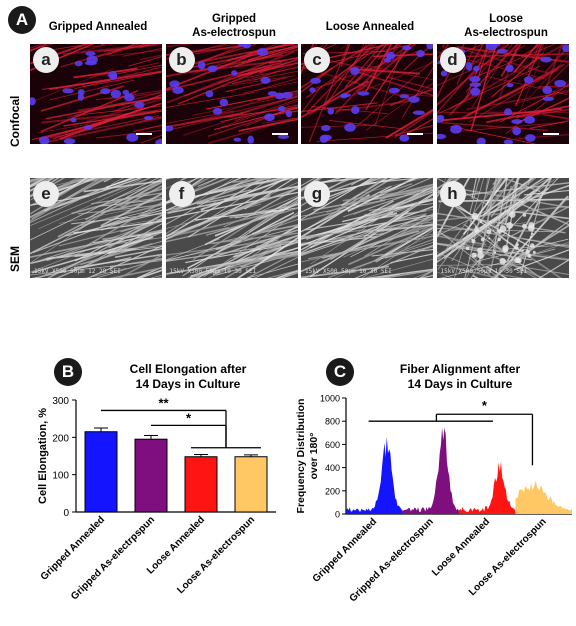 The height and width of the screenshot is (626, 576). Describe the element at coordinates (317, 194) in the screenshot. I see `panel-letter-g: g` at that location.